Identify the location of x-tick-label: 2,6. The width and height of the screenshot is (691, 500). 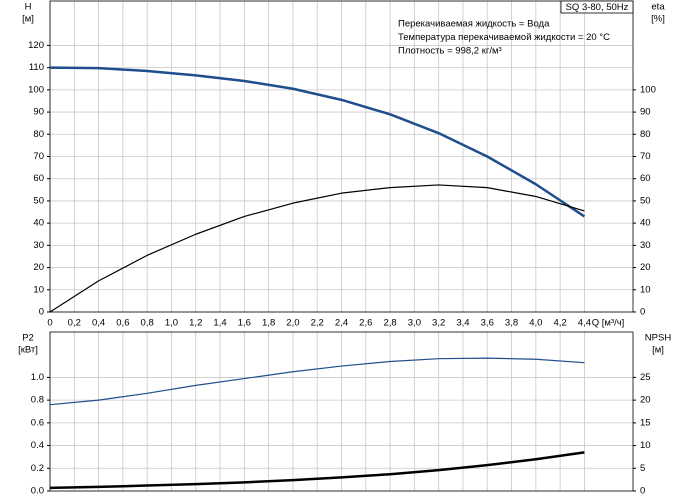
(365, 323).